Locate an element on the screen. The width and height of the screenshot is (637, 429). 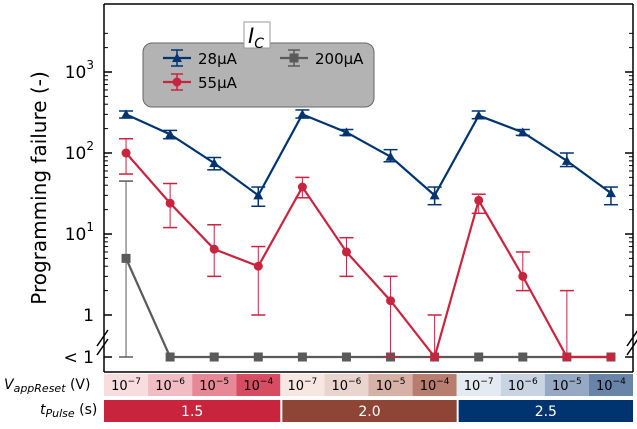
tpulse-group: 2.5 is located at coordinates (545, 411).